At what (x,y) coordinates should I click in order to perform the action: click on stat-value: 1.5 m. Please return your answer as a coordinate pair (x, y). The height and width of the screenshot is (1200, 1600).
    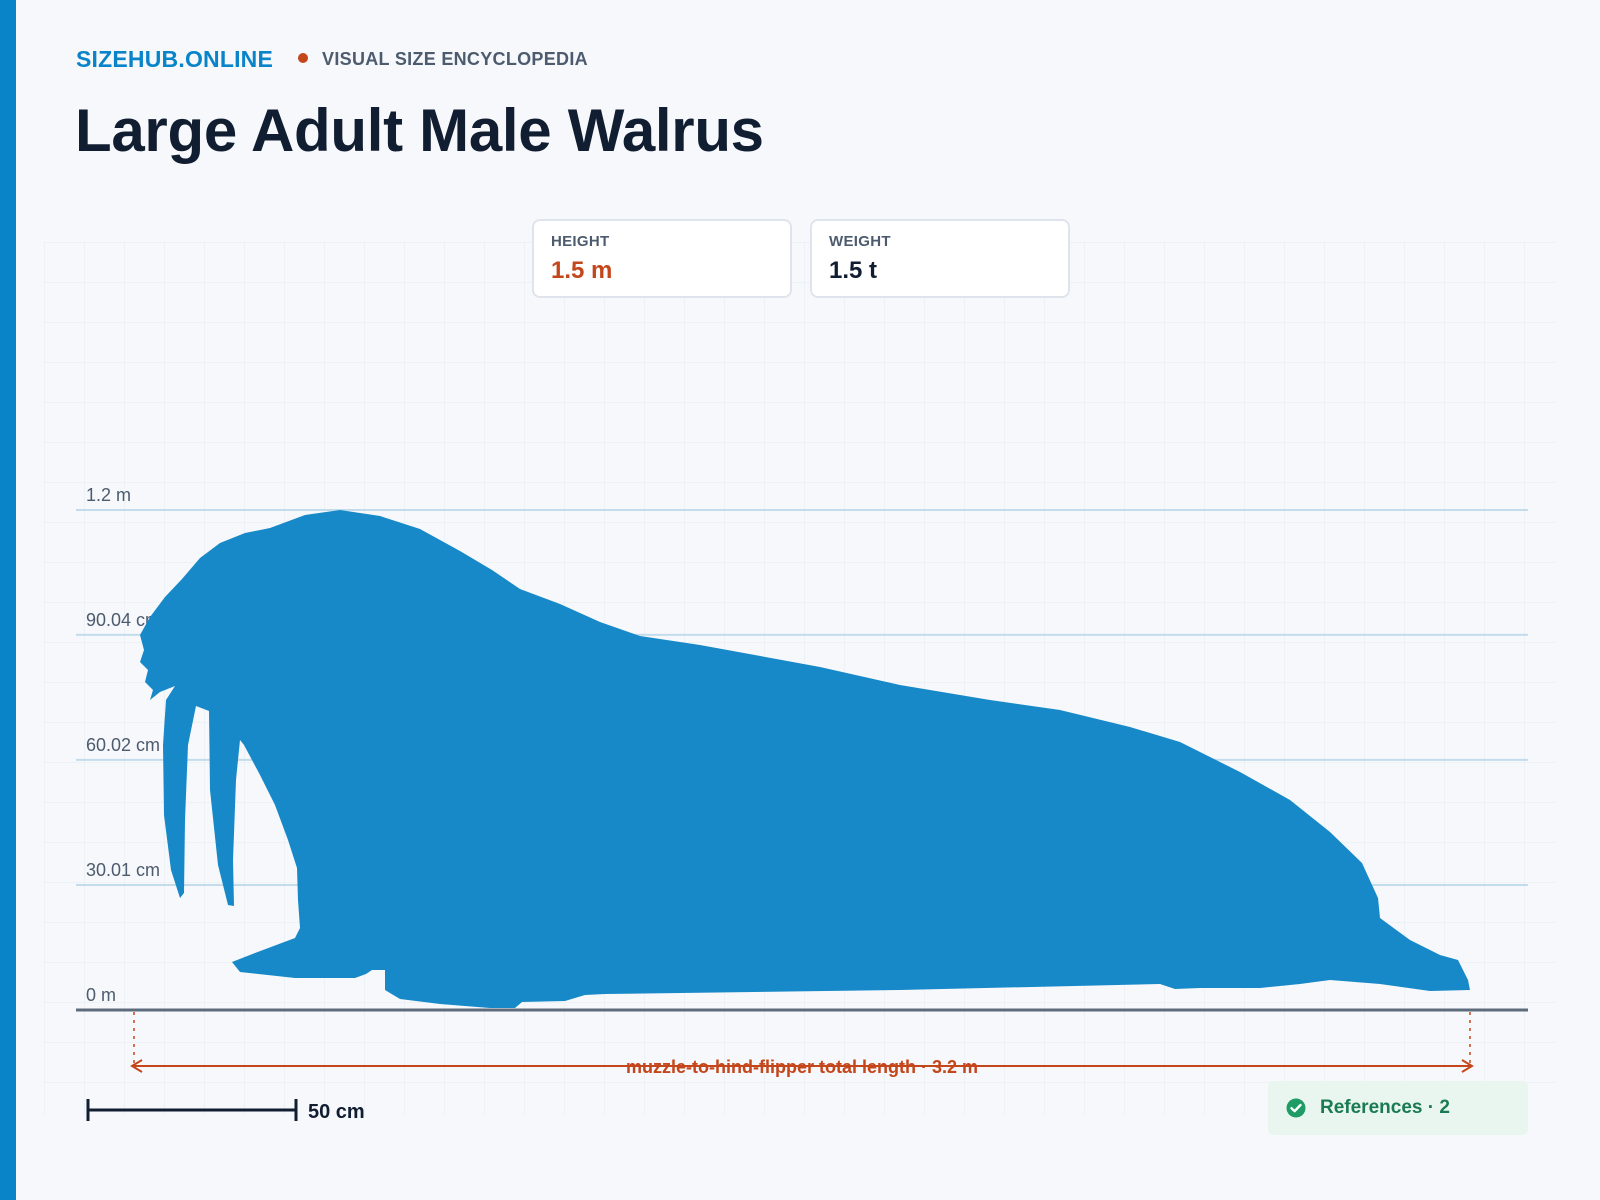
    Looking at the image, I should click on (582, 270).